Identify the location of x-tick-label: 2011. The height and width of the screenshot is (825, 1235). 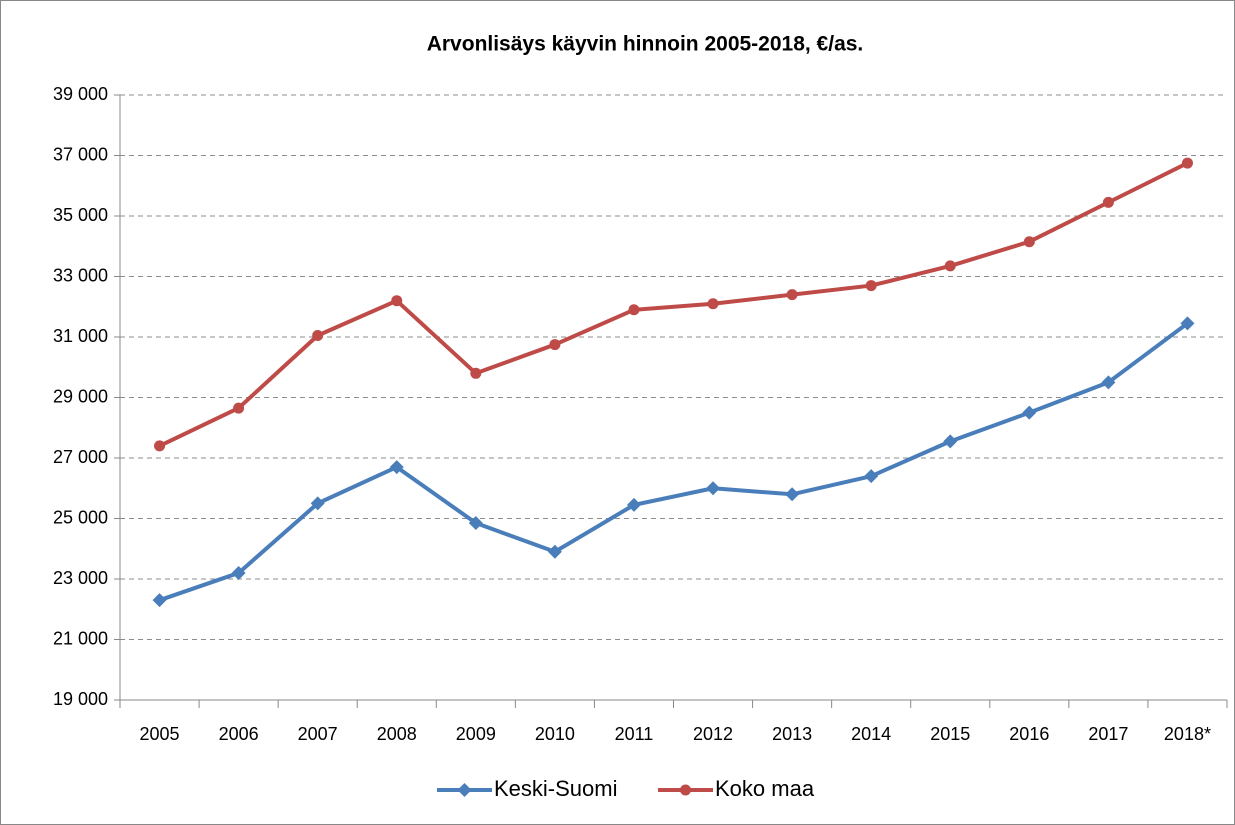
(634, 734).